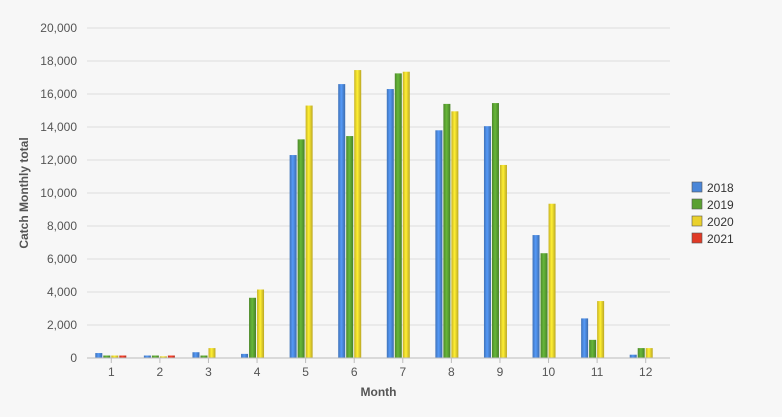 The width and height of the screenshot is (782, 417). Describe the element at coordinates (58, 61) in the screenshot. I see `y-tick-label: 18,000` at that location.